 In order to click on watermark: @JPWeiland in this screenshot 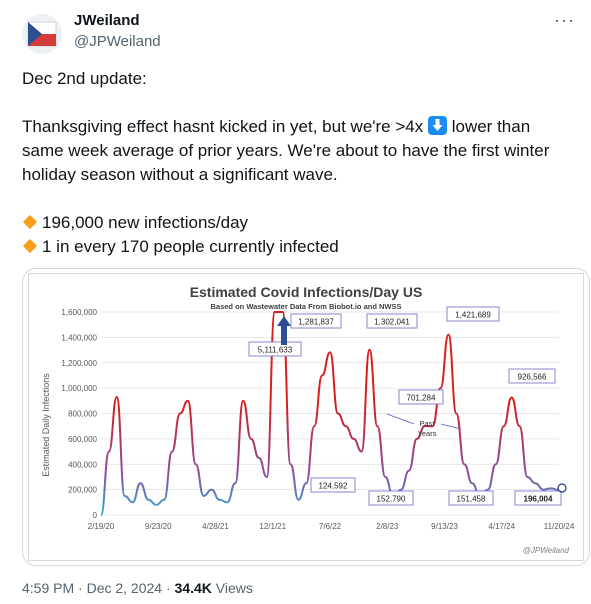, I will do `click(546, 550)`.